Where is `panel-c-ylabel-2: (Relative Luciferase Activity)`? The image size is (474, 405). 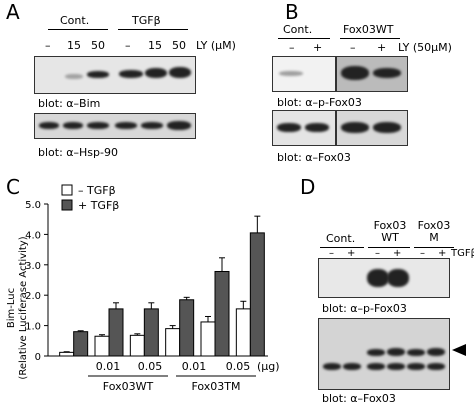 panel-c-ylabel-2: (Relative Luciferase Activity) is located at coordinates (23, 307).